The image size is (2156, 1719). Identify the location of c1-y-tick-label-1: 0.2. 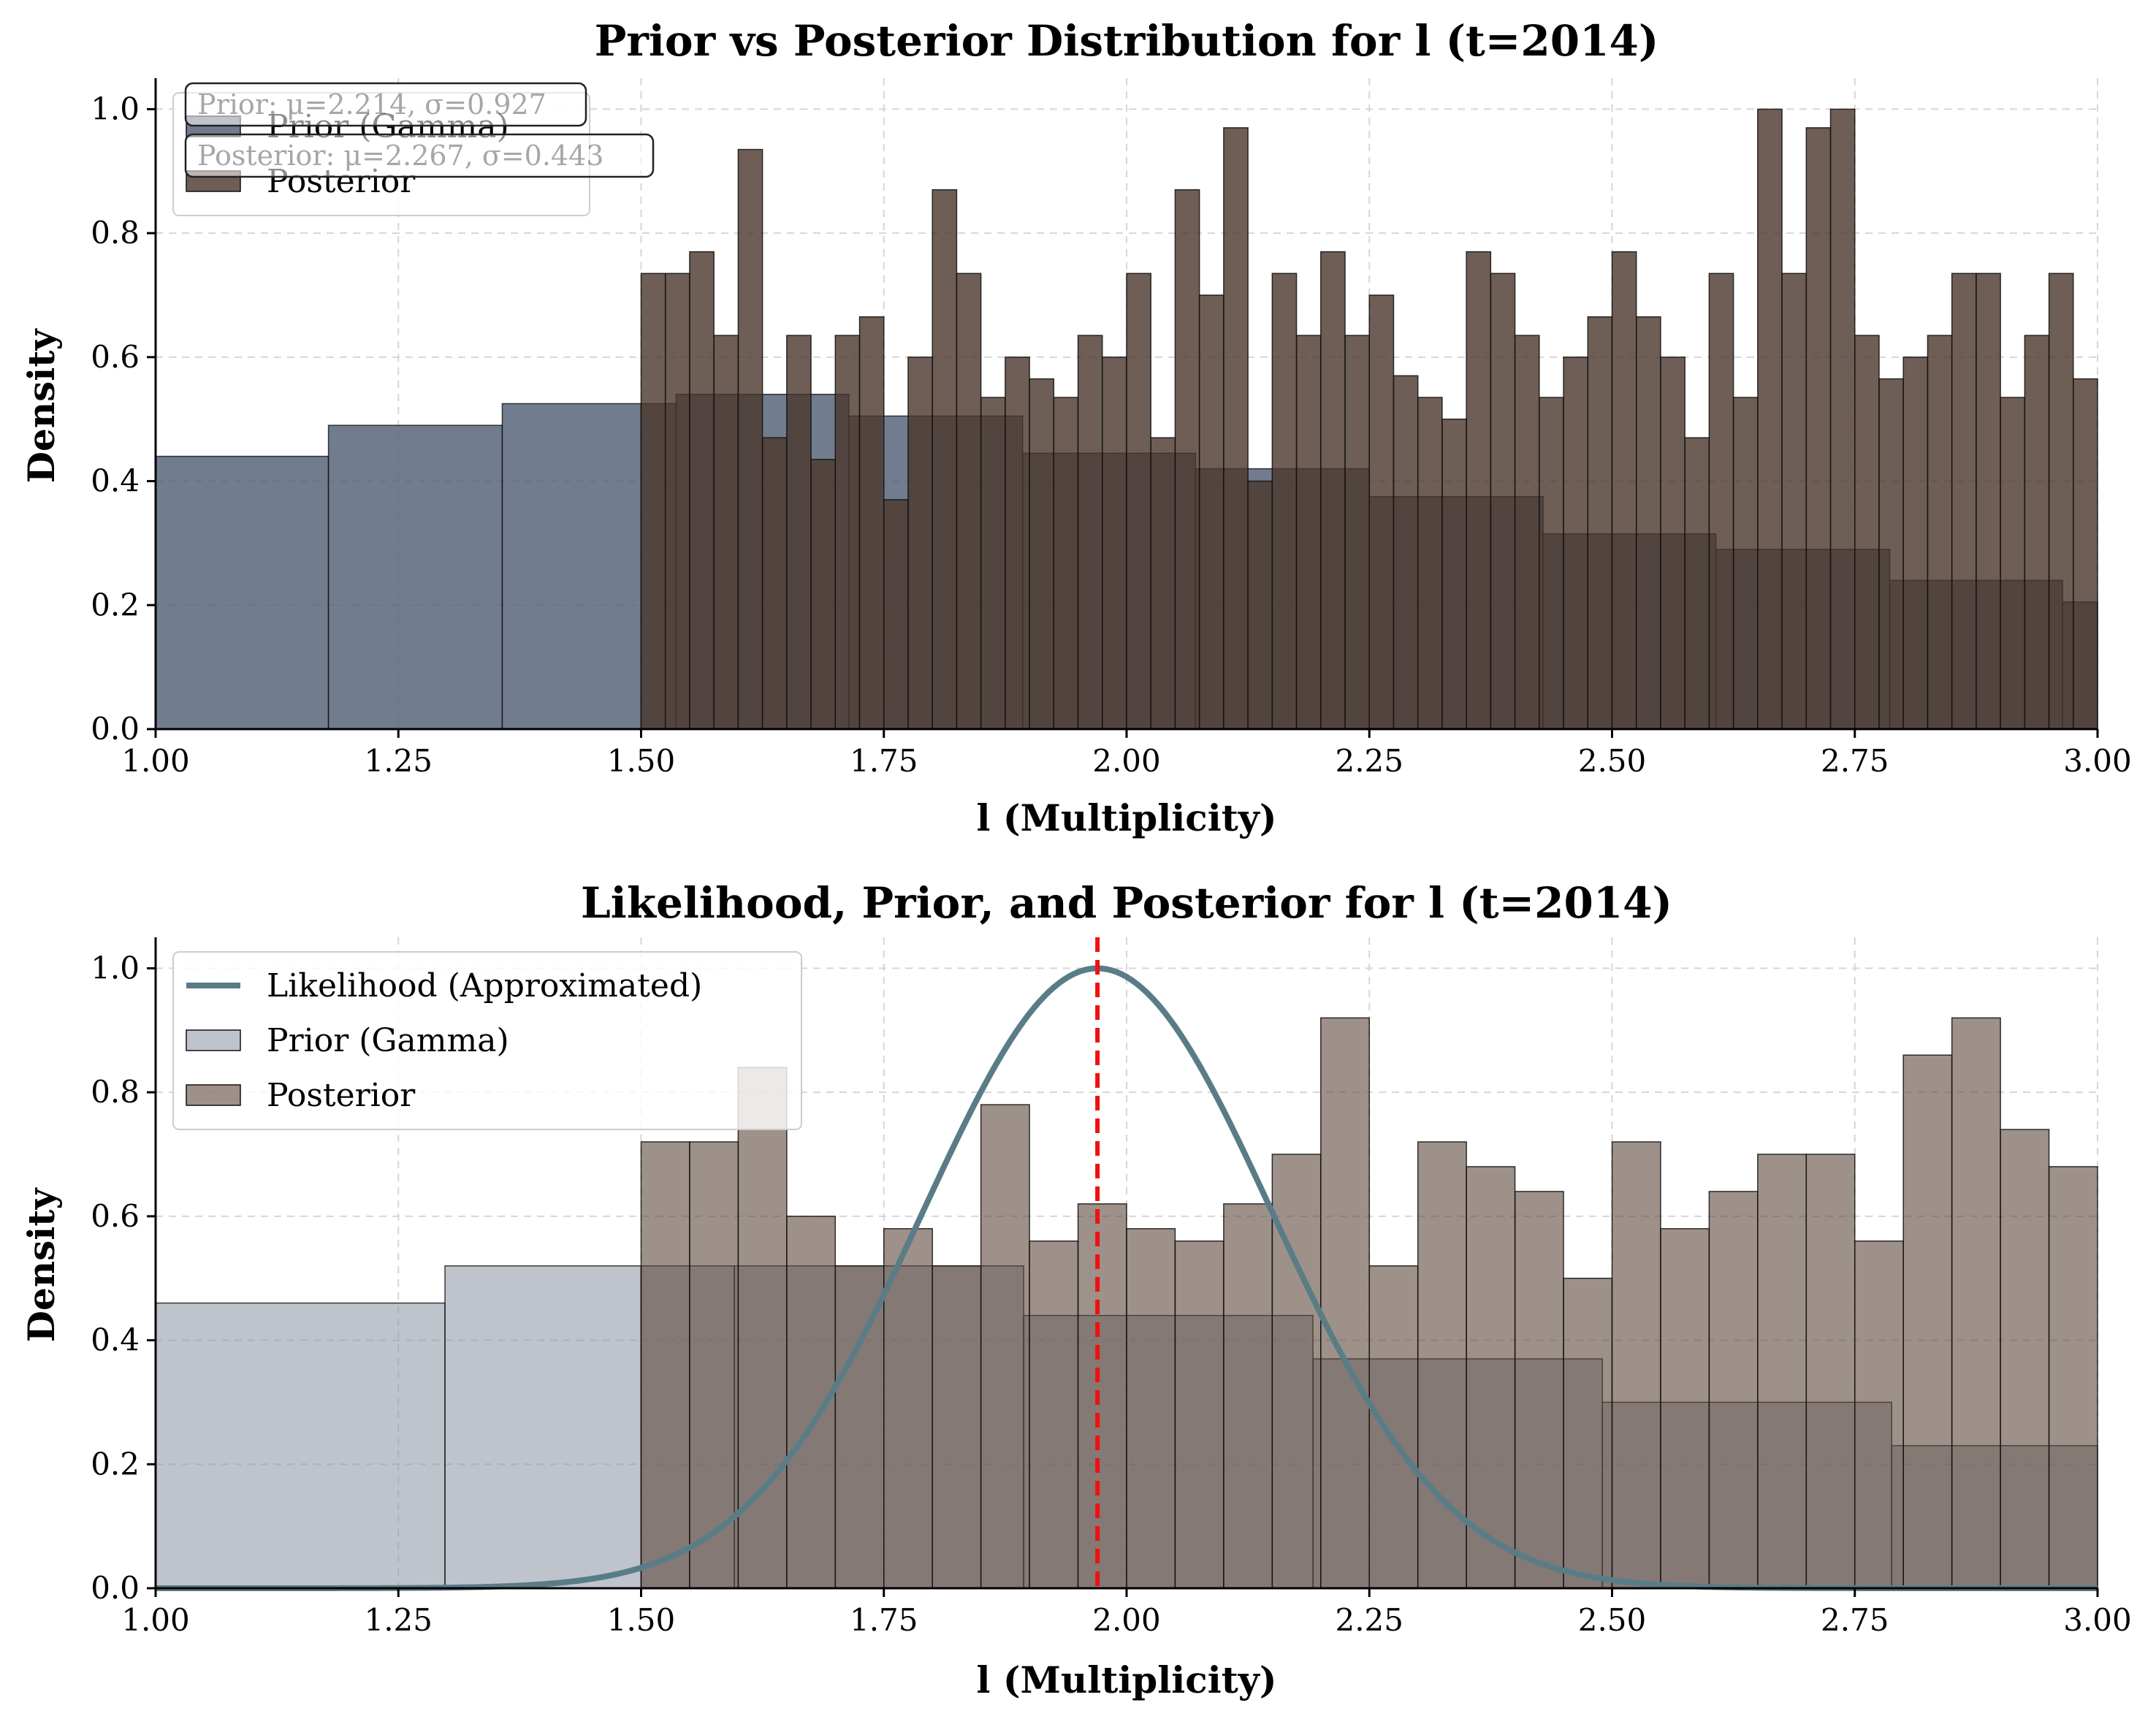
(115, 605).